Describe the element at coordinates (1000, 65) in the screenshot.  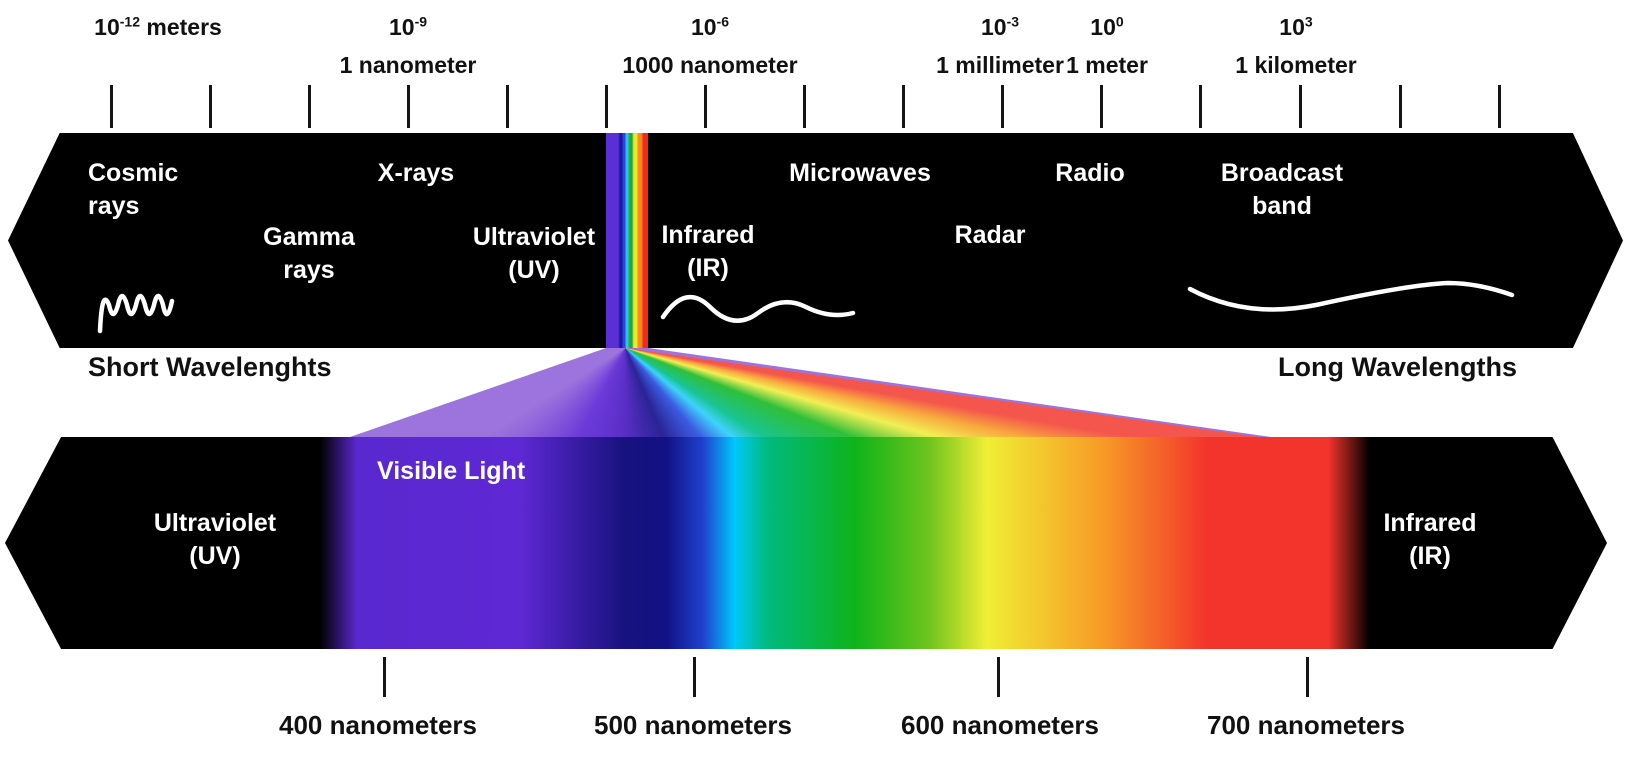
I see `scale-unit-millimeter: 1 millimeter` at that location.